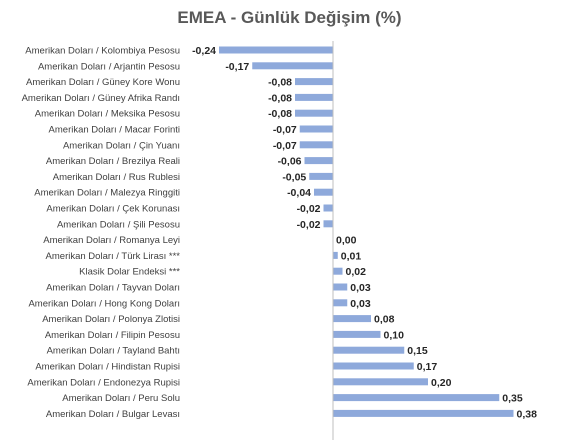 Image resolution: width=579 pixels, height=440 pixels. Describe the element at coordinates (113, 351) in the screenshot. I see `category-label: Amerikan Doları / Tayland Bahtı` at that location.